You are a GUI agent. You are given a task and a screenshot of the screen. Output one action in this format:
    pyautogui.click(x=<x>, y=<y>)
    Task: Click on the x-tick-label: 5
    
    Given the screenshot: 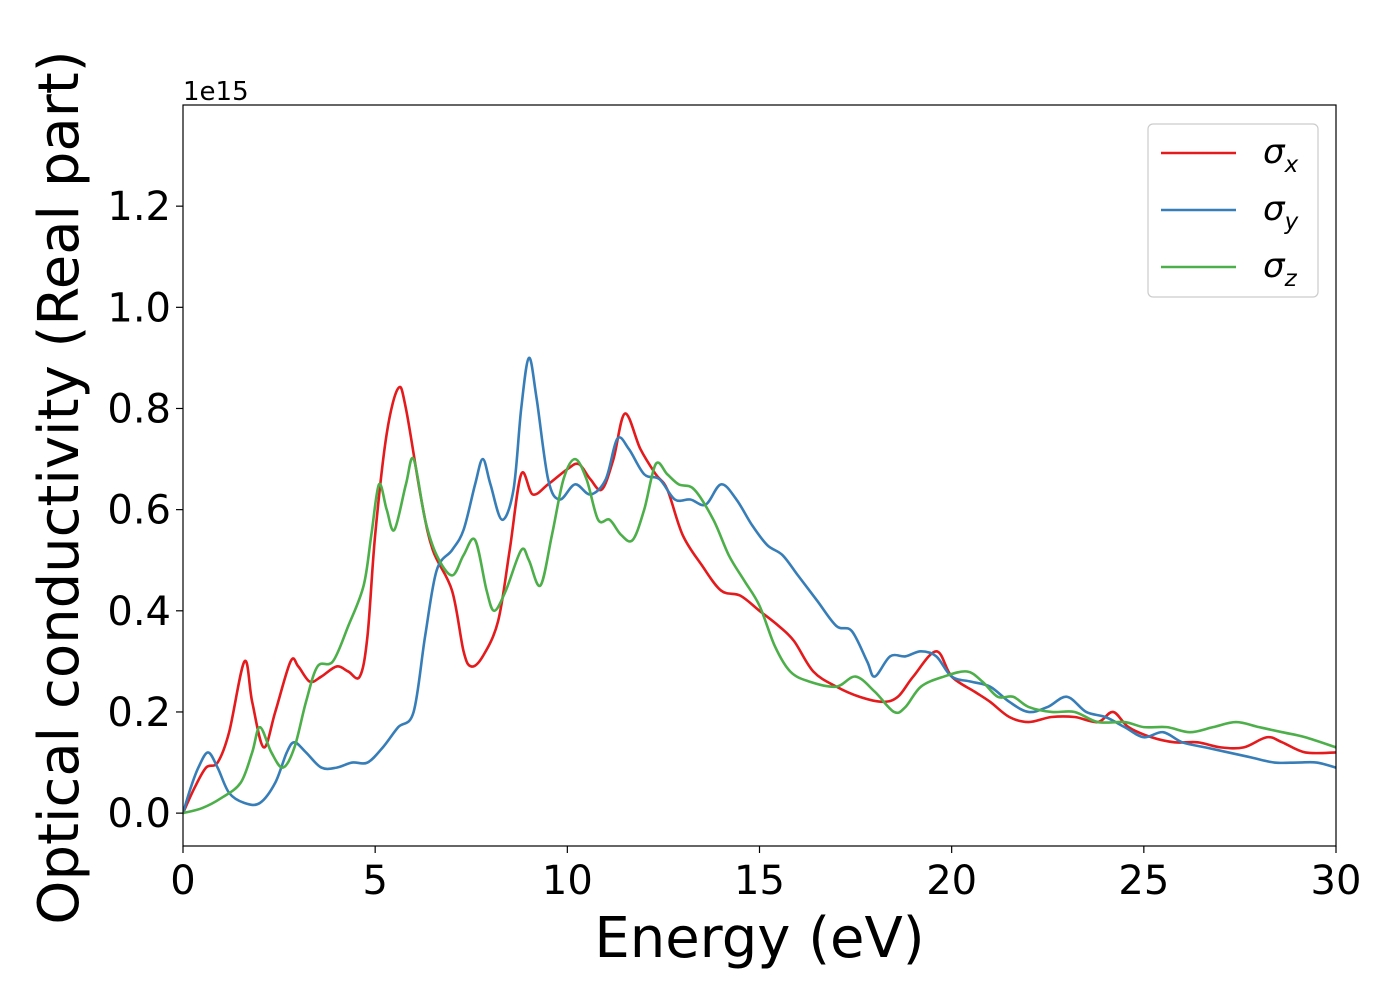 What is the action you would take?
    pyautogui.click(x=374, y=881)
    